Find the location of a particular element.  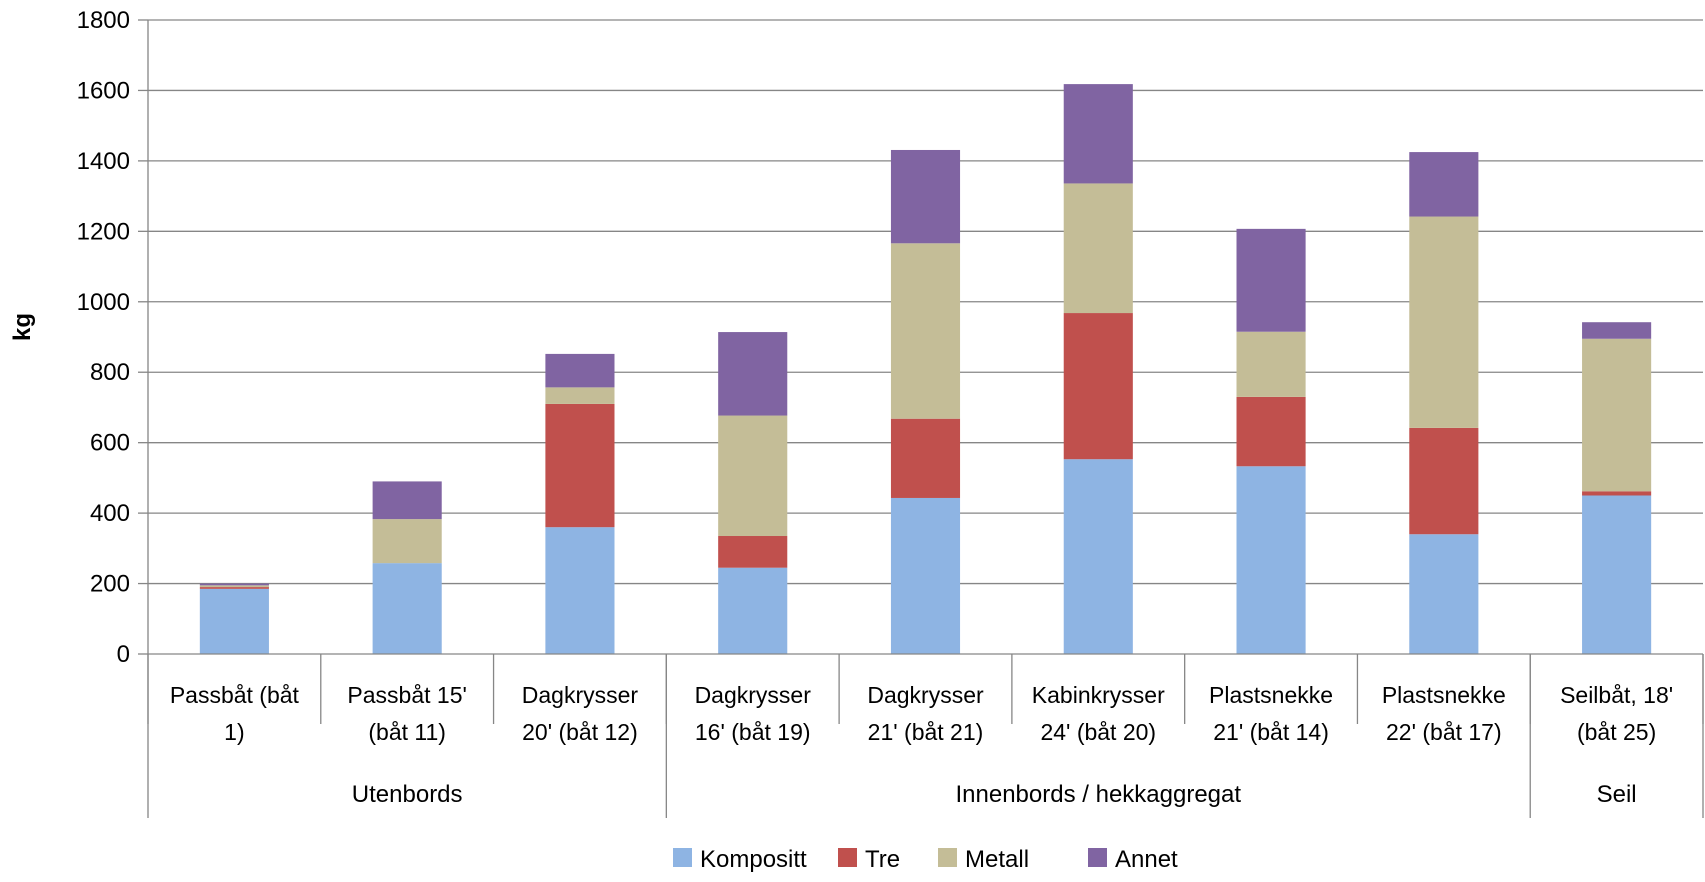

legend-label: Metall is located at coordinates (997, 859).